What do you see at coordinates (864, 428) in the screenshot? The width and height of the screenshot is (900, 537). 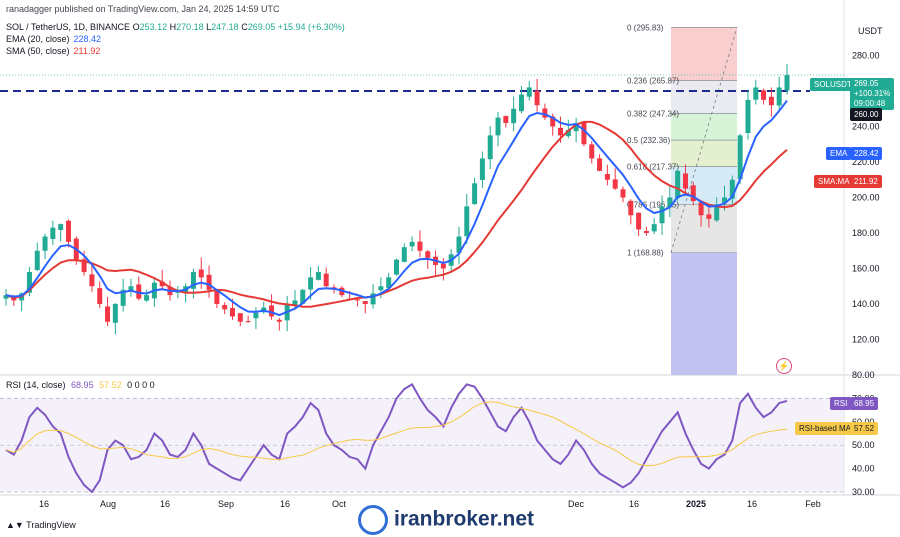 I see `rsi-ma-axis-value: 57.52` at bounding box center [864, 428].